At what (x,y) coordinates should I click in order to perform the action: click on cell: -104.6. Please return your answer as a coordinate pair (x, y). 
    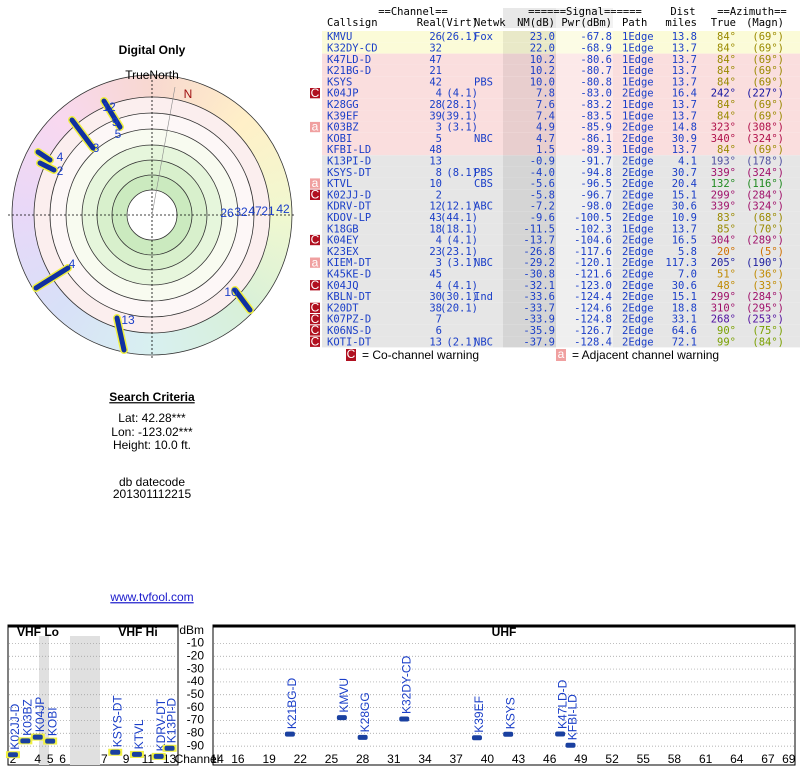
    Looking at the image, I should click on (593, 241).